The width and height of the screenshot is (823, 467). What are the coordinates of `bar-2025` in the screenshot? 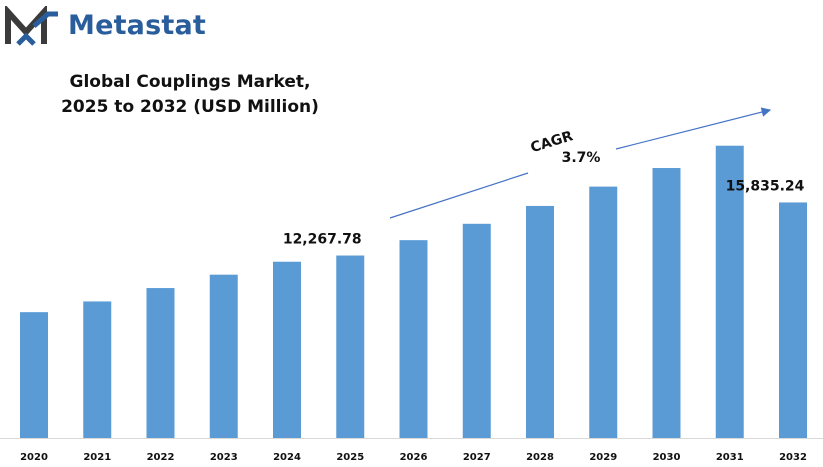 It's located at (350, 346).